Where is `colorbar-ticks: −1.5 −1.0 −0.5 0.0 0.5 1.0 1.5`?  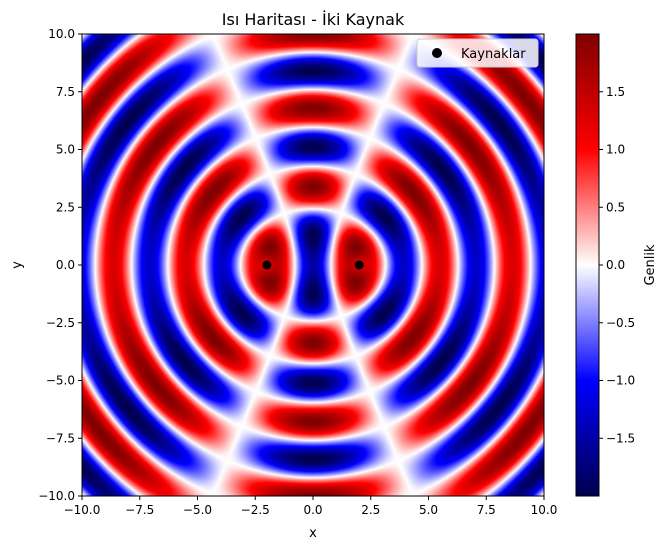
colorbar-ticks: −1.5 −1.0 −0.5 0.0 0.5 1.0 1.5 is located at coordinates (617, 265).